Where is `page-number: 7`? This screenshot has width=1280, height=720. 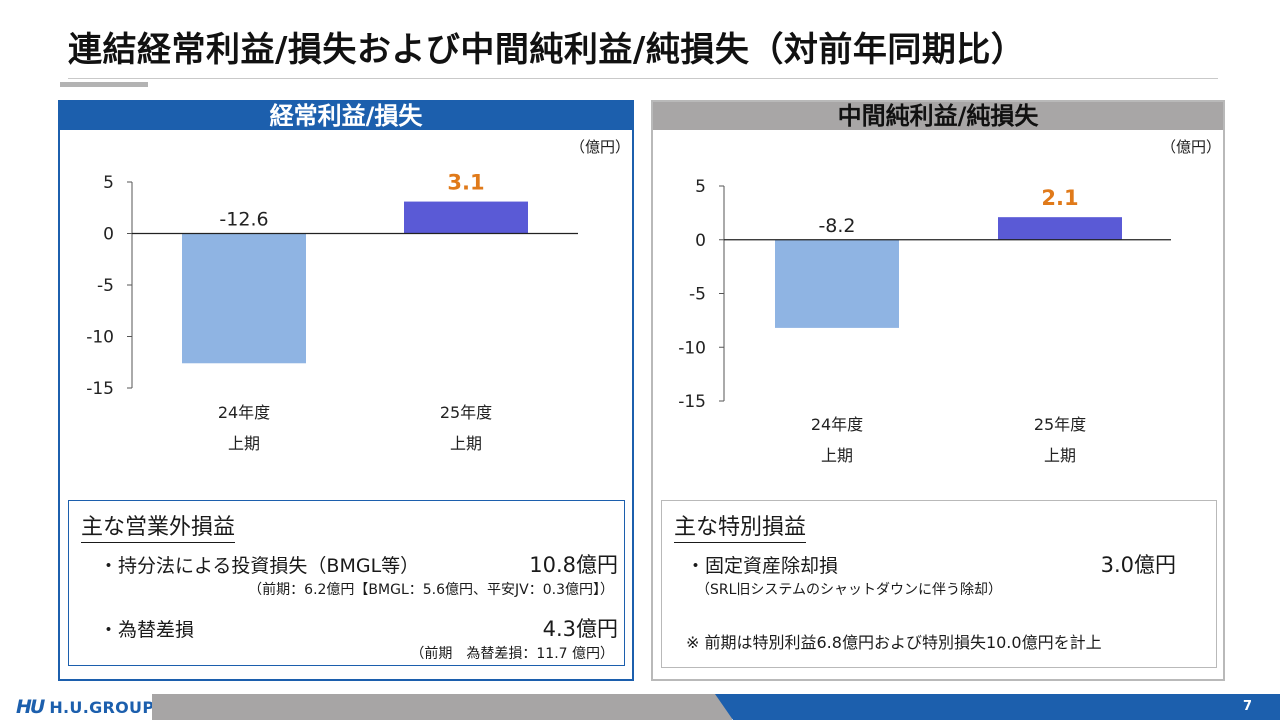
page-number: 7 is located at coordinates (1247, 706).